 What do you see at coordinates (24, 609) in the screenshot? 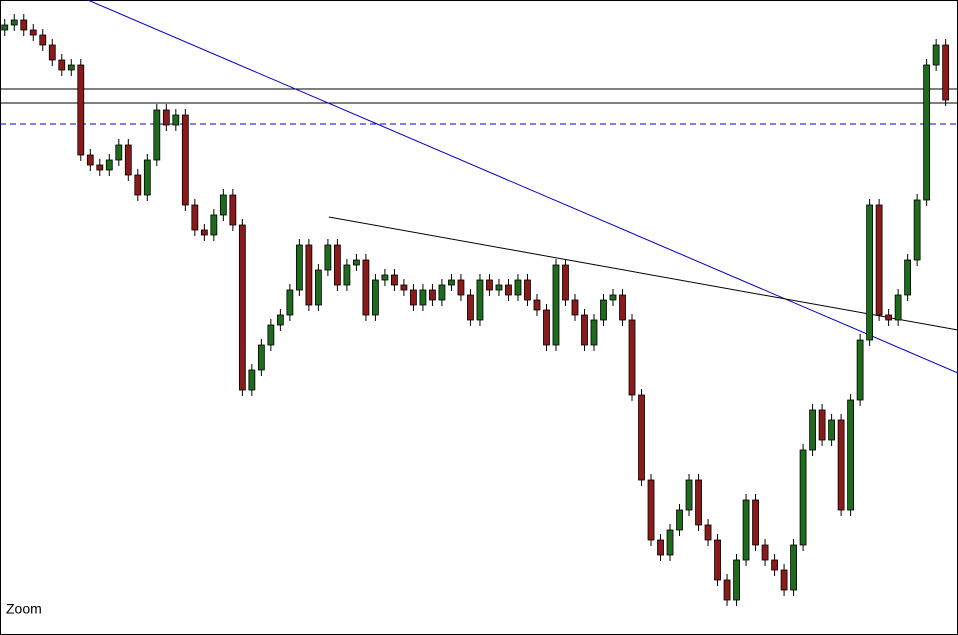
I see `zoom-label: Zoom` at bounding box center [24, 609].